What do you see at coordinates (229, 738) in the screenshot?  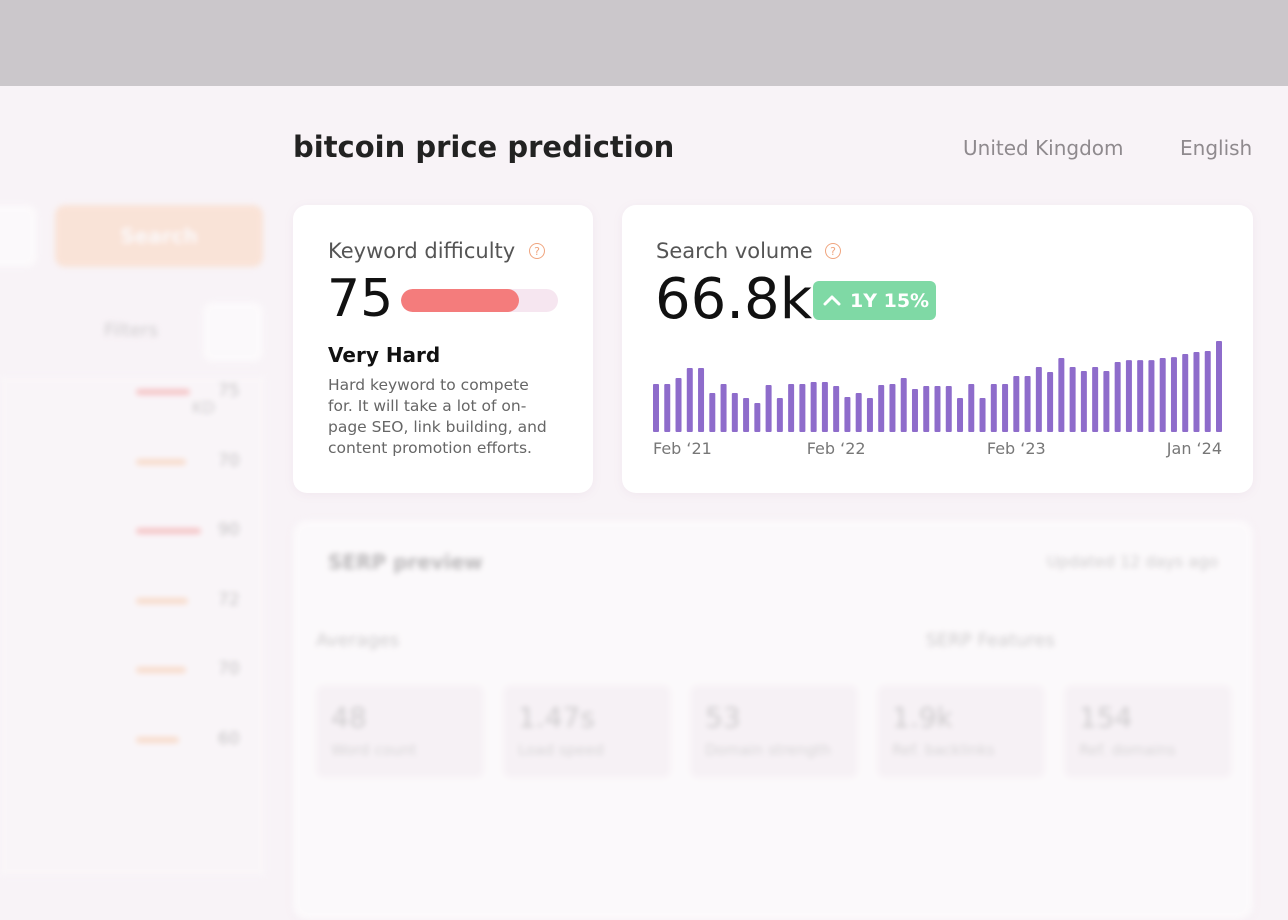 I see `kd-value: 60` at bounding box center [229, 738].